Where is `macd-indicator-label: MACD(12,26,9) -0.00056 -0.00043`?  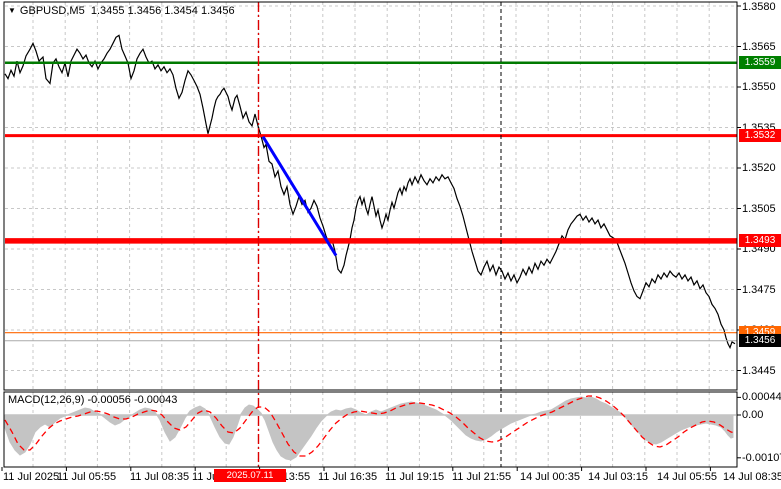 macd-indicator-label: MACD(12,26,9) -0.00056 -0.00043 is located at coordinates (92, 400).